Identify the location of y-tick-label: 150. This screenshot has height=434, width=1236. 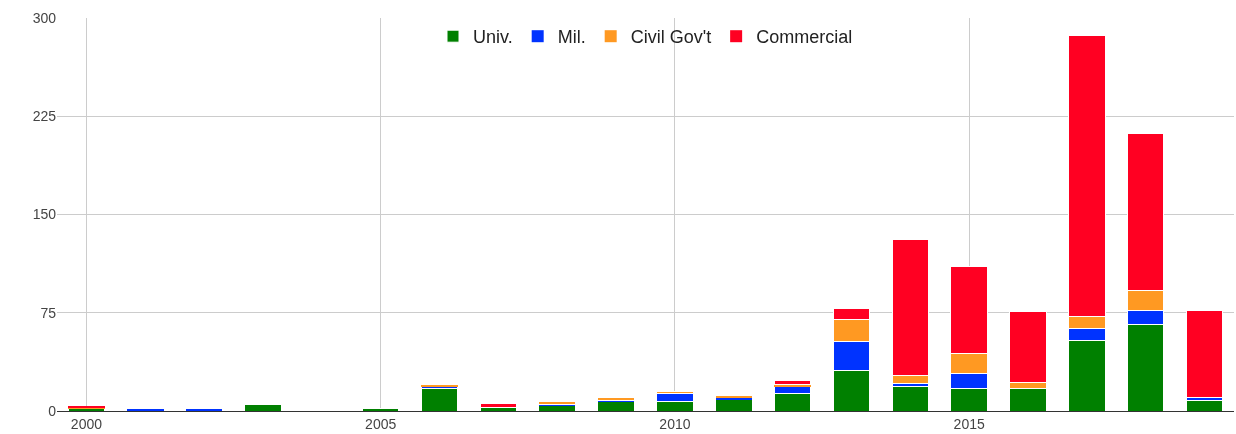
(44, 214).